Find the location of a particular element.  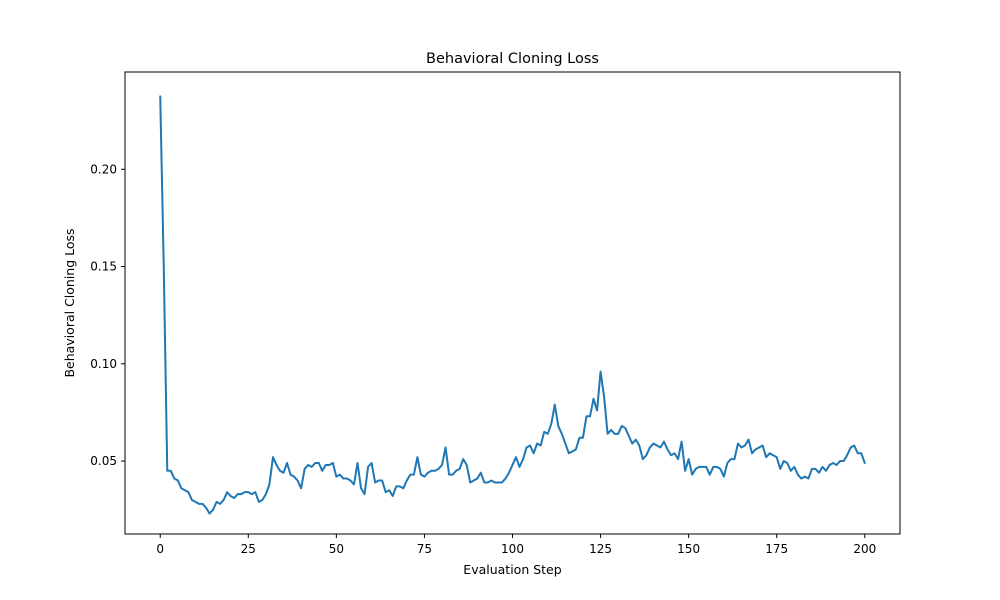

y-axis-ticks: 0.05 0.10 0.15 0.20 is located at coordinates (107, 315).